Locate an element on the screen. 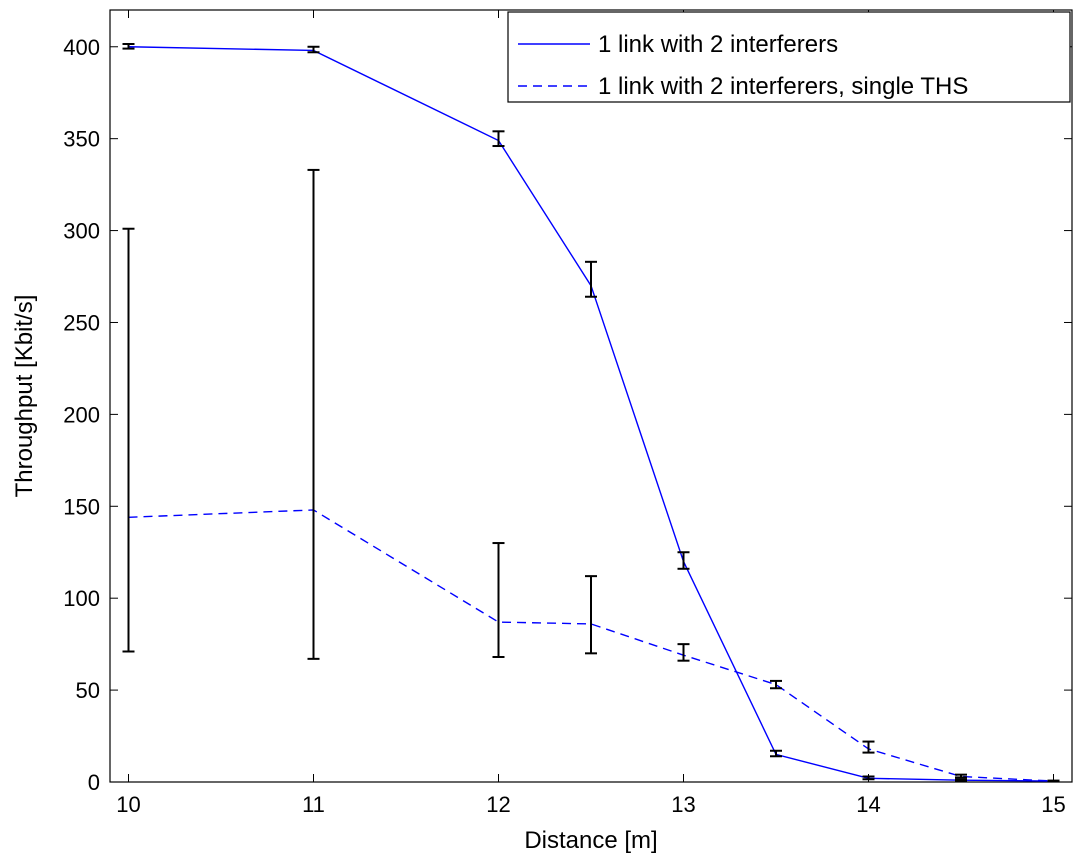 This screenshot has width=1085, height=855. legend-entry-1: 1 link with 2 interferers is located at coordinates (718, 44).